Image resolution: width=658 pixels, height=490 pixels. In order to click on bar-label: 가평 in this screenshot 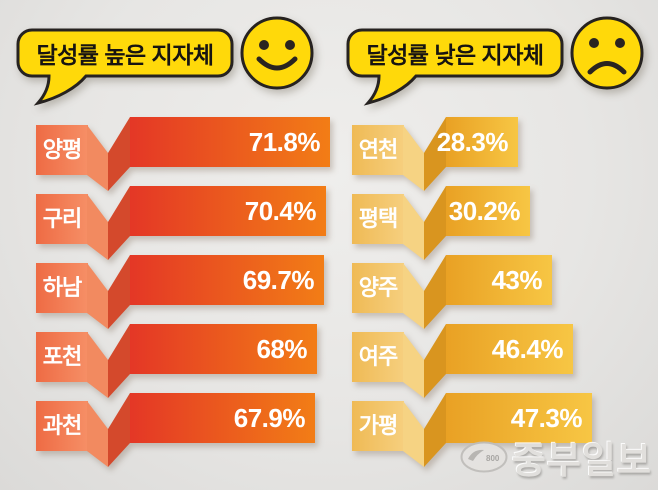, I will do `click(378, 425)`.